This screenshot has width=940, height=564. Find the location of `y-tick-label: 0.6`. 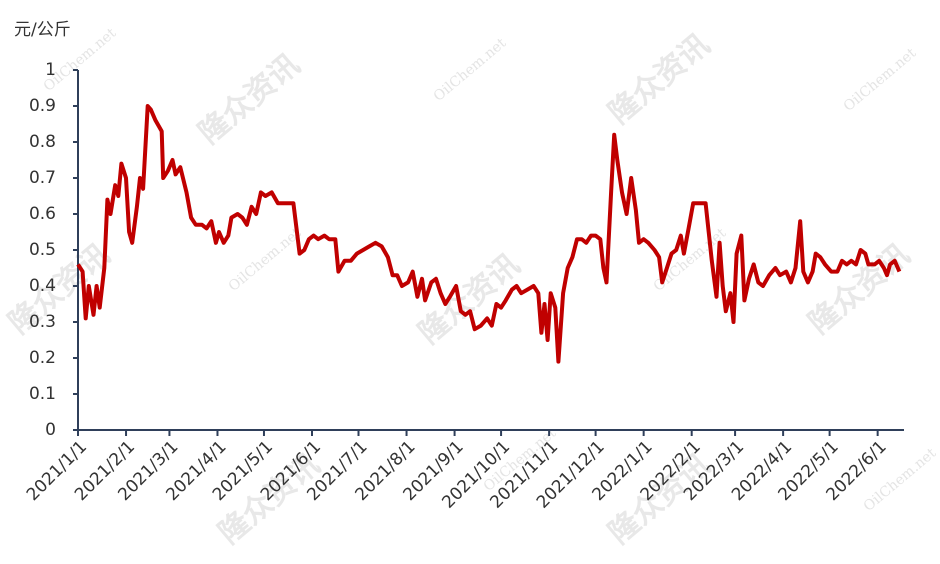

y-tick-label: 0.6 is located at coordinates (42, 214).